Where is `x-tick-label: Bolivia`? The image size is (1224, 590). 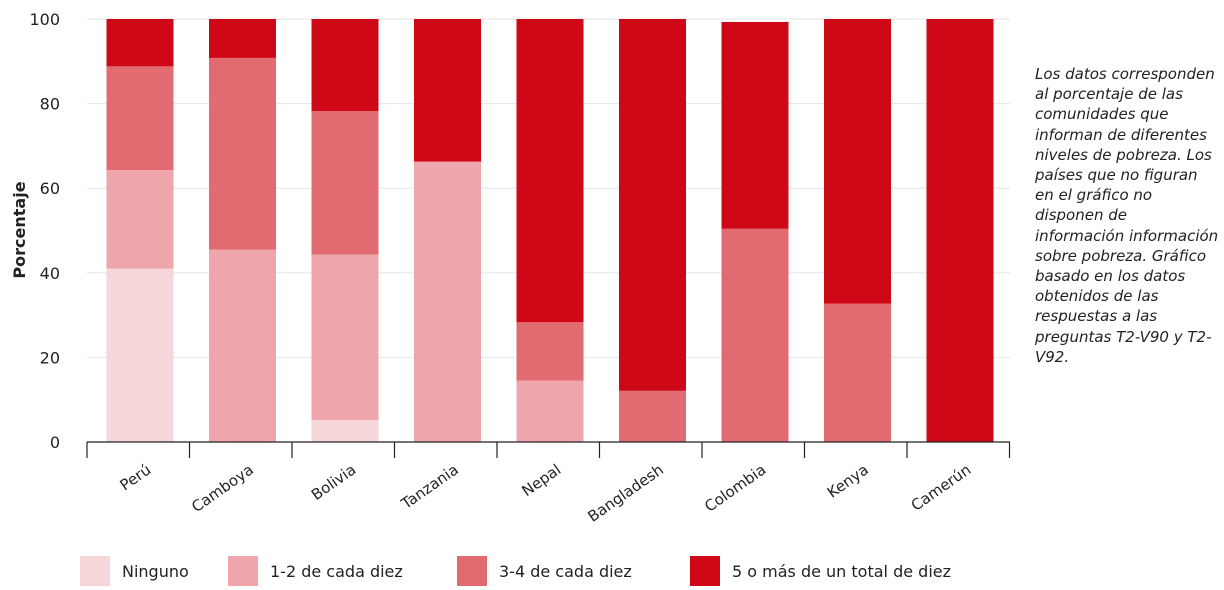 x-tick-label: Bolivia is located at coordinates (333, 482).